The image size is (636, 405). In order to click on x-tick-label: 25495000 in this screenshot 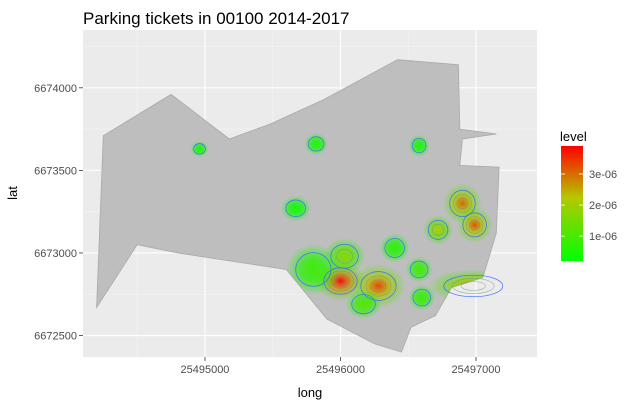, I will do `click(204, 370)`.